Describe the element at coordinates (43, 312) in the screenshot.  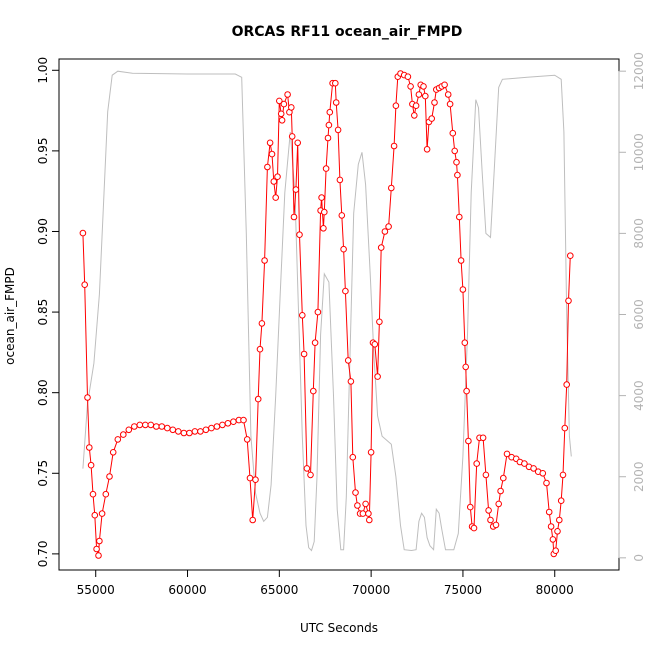
I see `y-tick-label: 0.85` at that location.